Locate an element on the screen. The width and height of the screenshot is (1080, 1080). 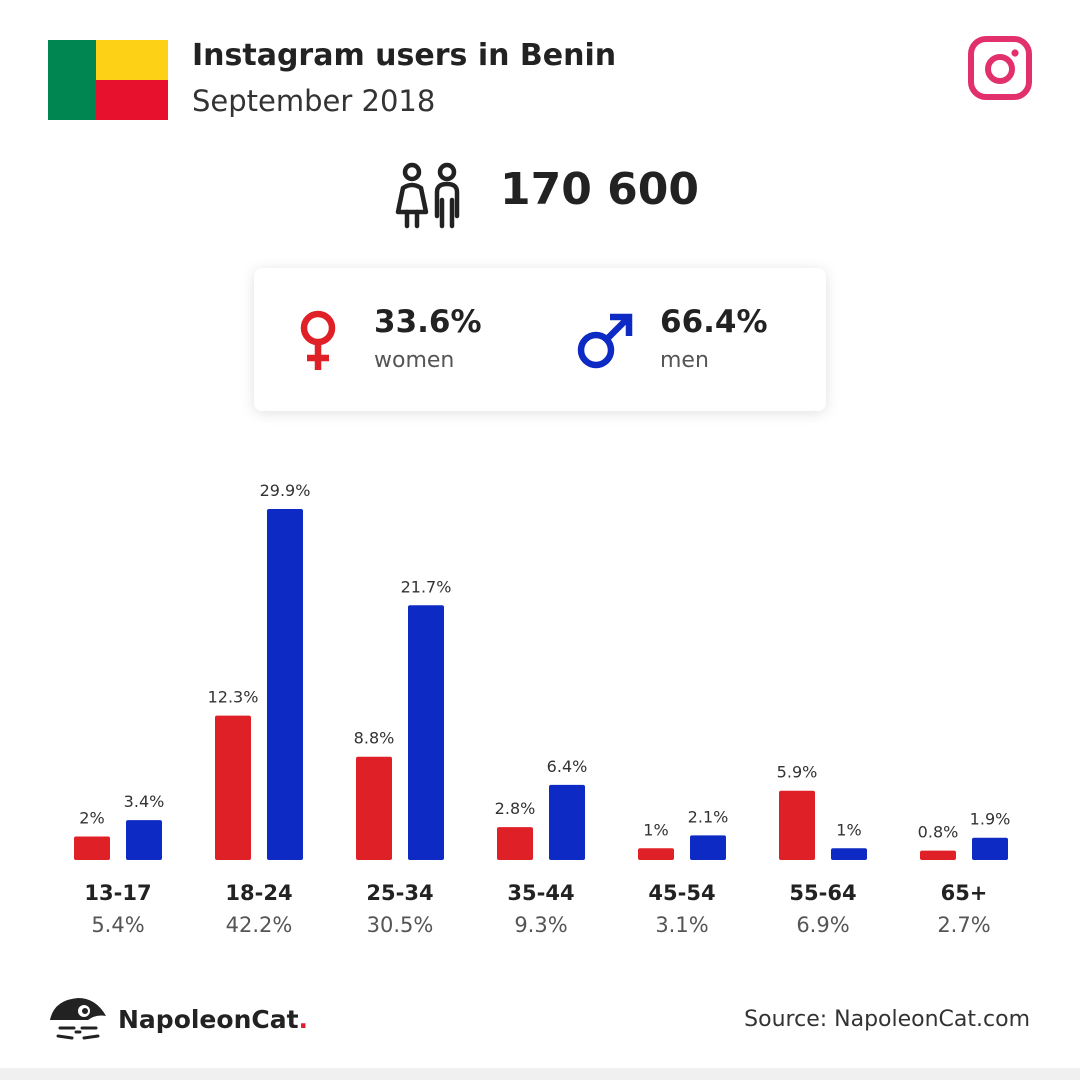
category-label: 13-17 is located at coordinates (117, 893).